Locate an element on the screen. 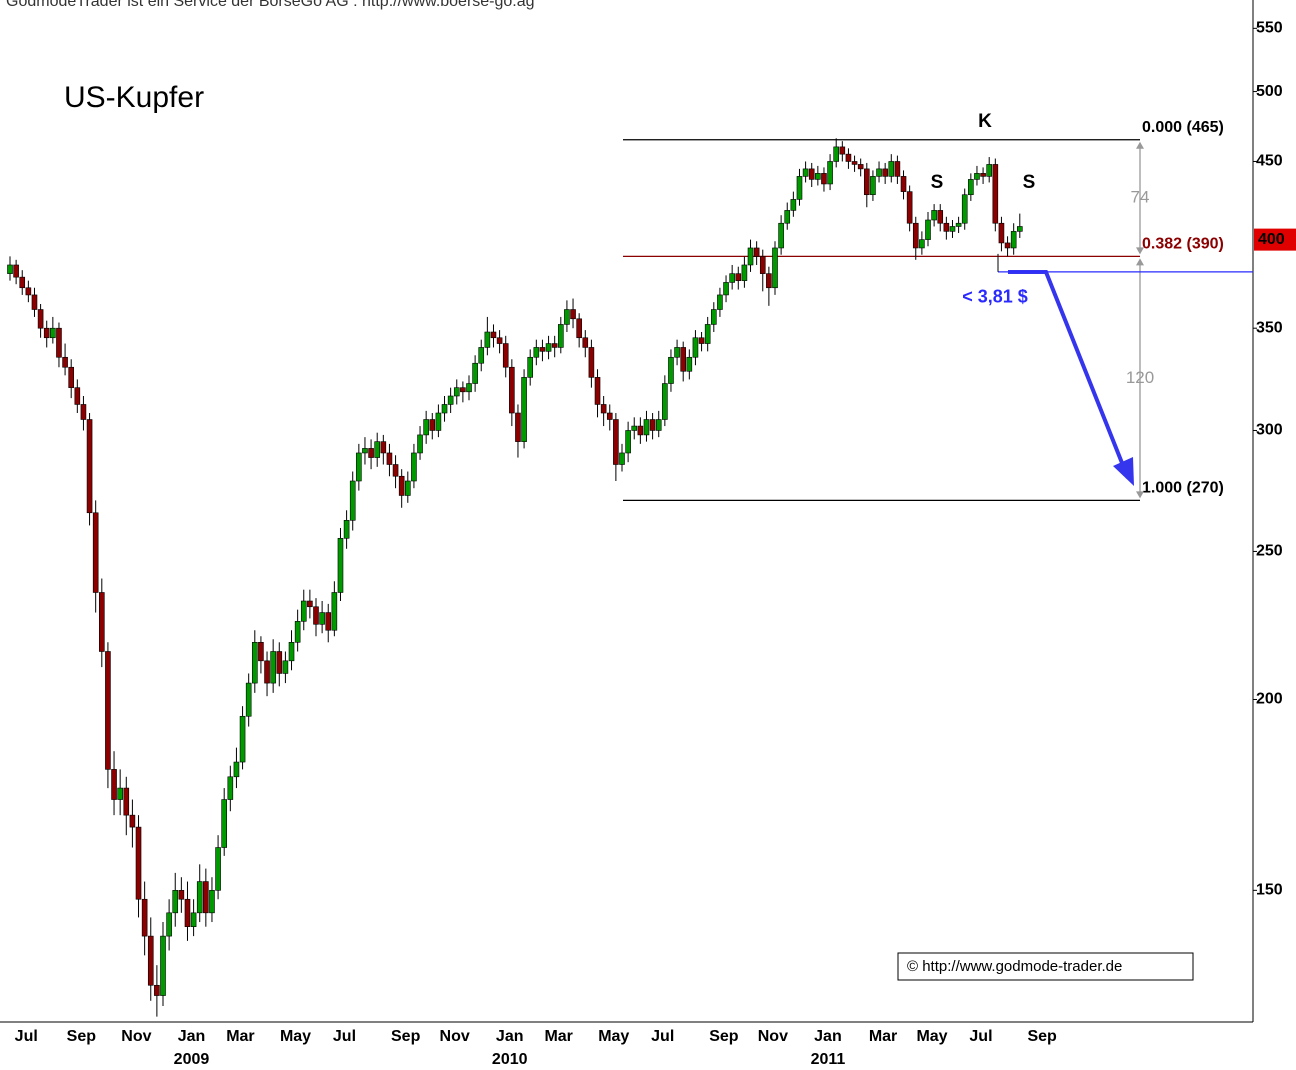 Image resolution: width=1296 pixels, height=1070 pixels. y-tick-label: 500 is located at coordinates (1269, 91).